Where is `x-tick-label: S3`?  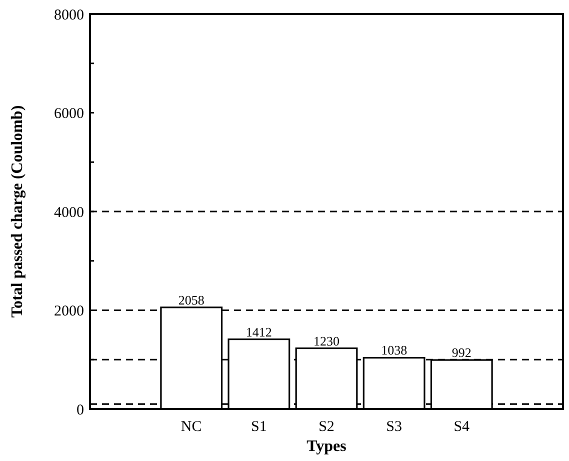
x-tick-label: S3 is located at coordinates (394, 427).